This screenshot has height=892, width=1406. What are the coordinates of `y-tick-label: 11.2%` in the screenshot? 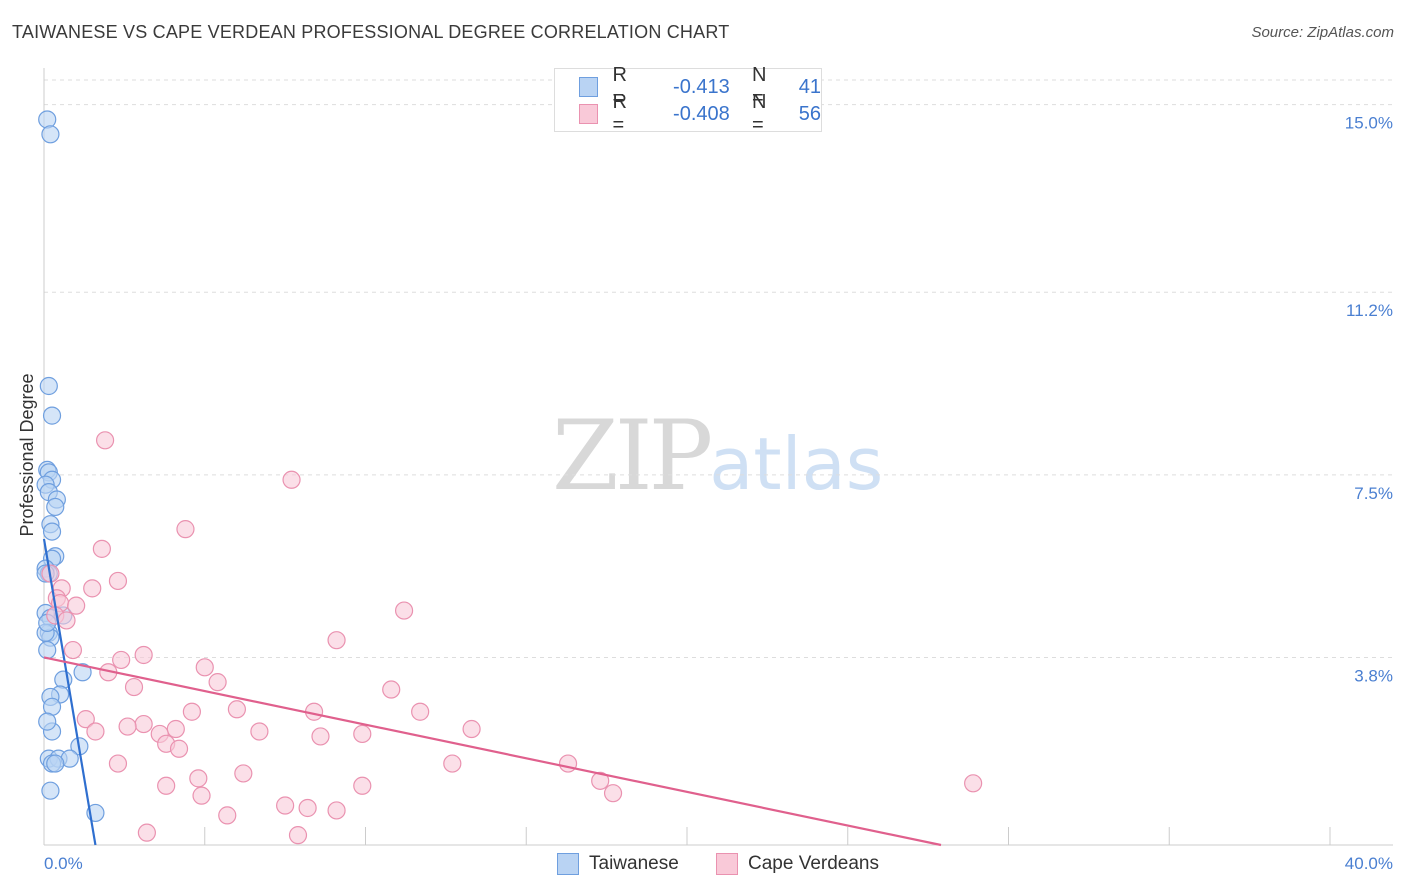 It's located at (1369, 310).